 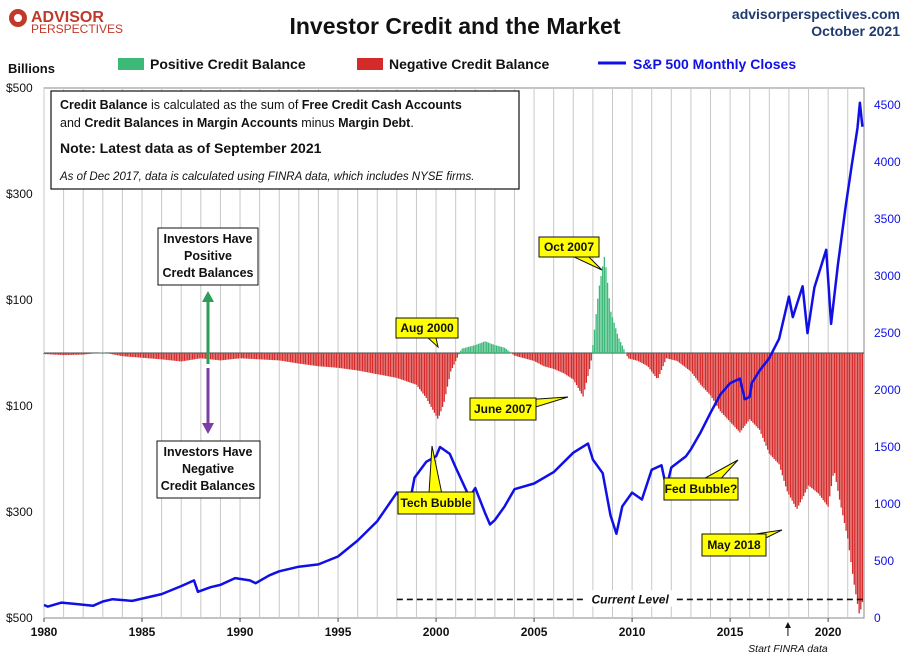 What do you see at coordinates (519, 408) in the screenshot?
I see `callout: June 2007` at bounding box center [519, 408].